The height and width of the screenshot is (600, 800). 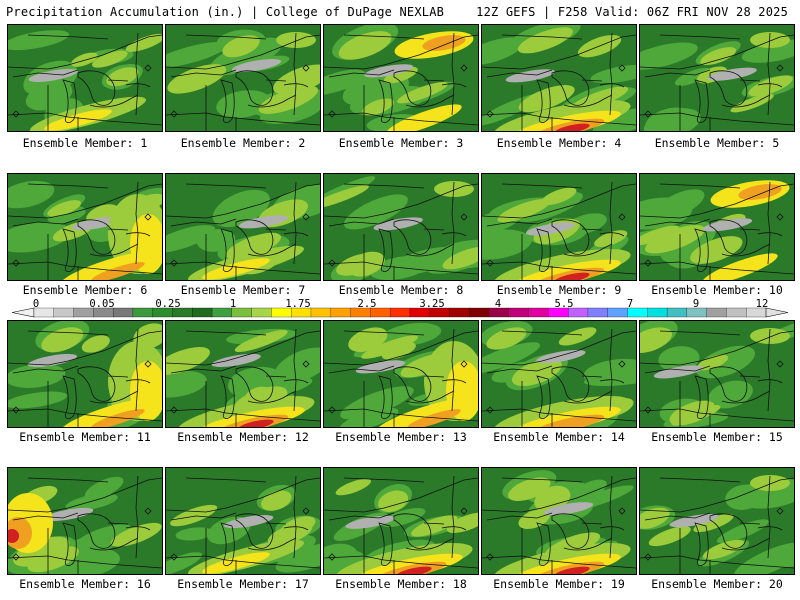 What do you see at coordinates (400, 312) in the screenshot?
I see `colorbar-scale` at bounding box center [400, 312].